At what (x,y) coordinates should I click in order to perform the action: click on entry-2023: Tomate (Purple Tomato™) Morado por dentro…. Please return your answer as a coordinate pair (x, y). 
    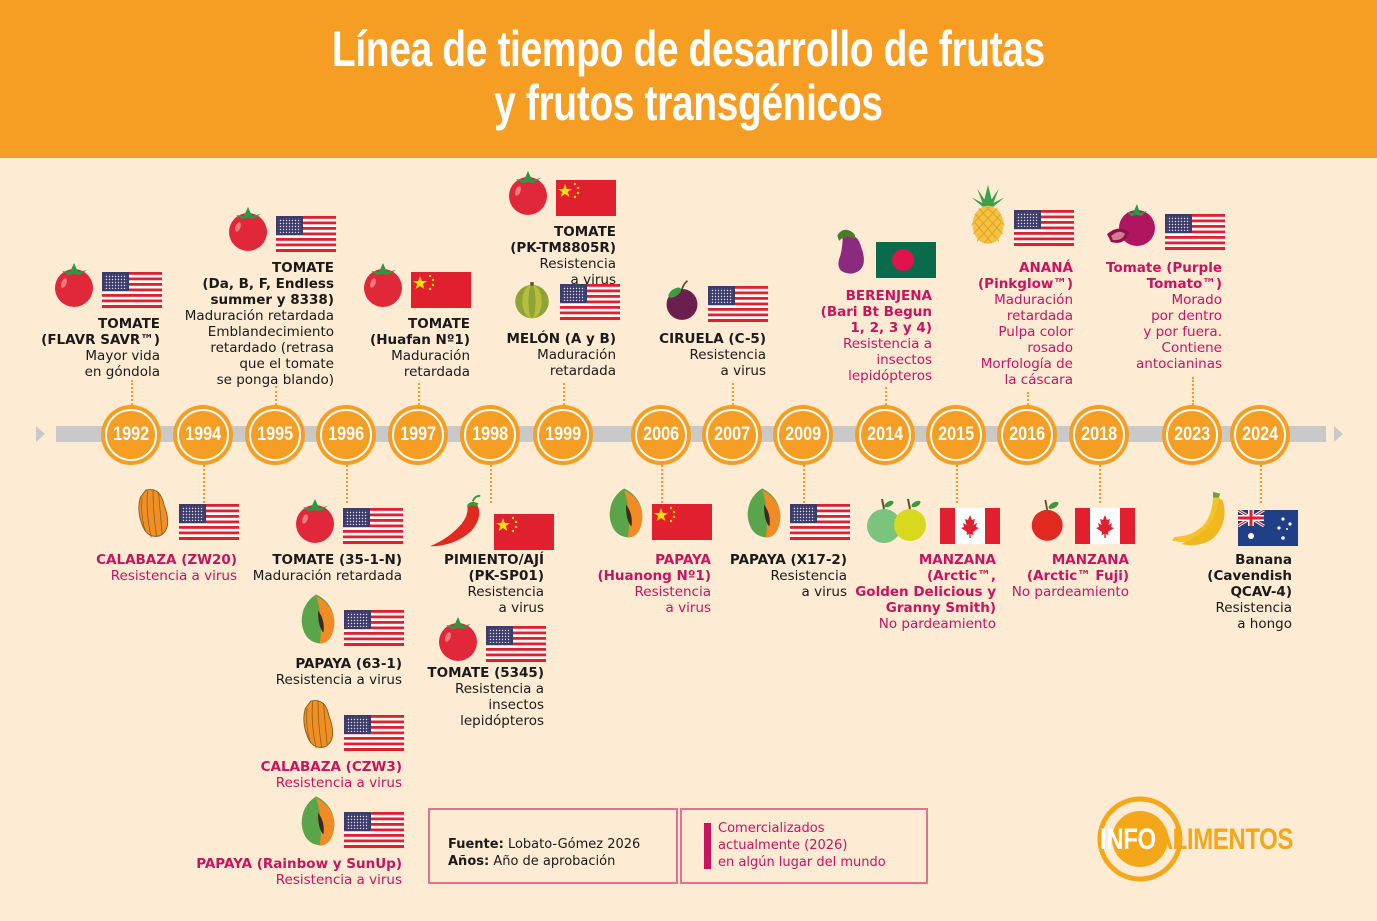
    Looking at the image, I should click on (1164, 316).